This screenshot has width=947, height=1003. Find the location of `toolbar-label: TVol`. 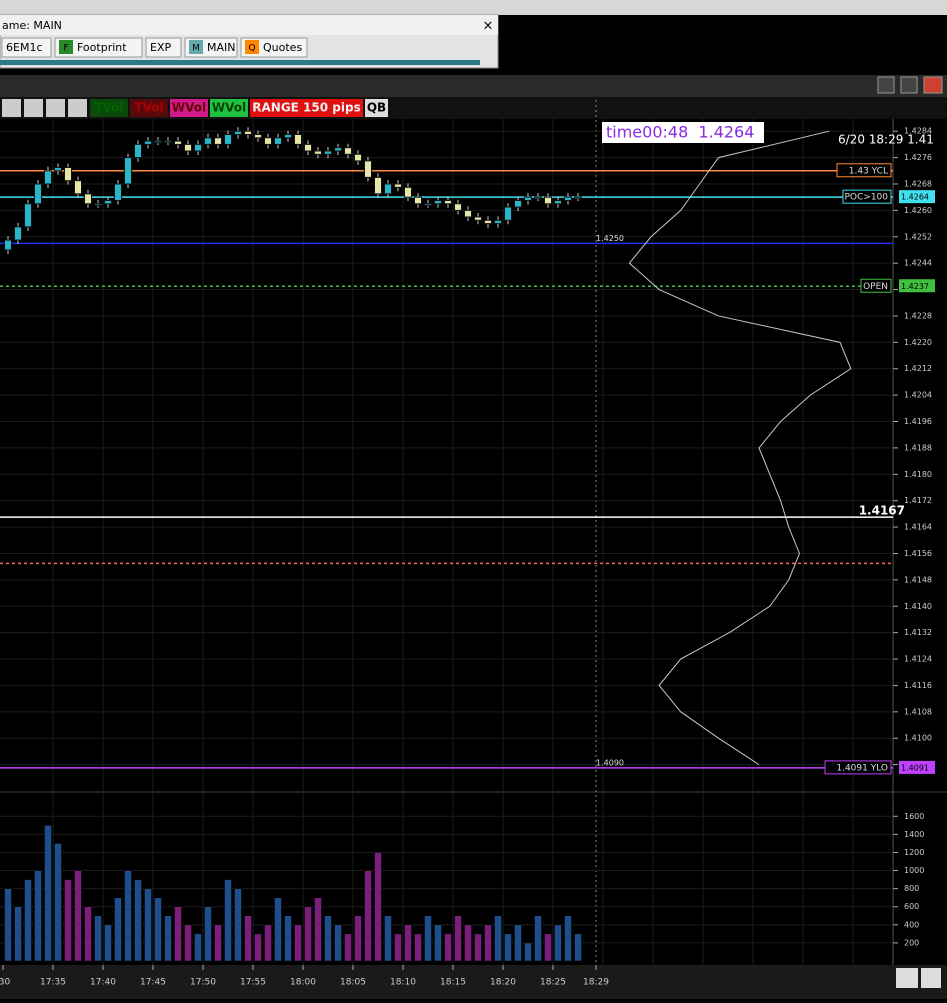

toolbar-label: TVol is located at coordinates (148, 108).